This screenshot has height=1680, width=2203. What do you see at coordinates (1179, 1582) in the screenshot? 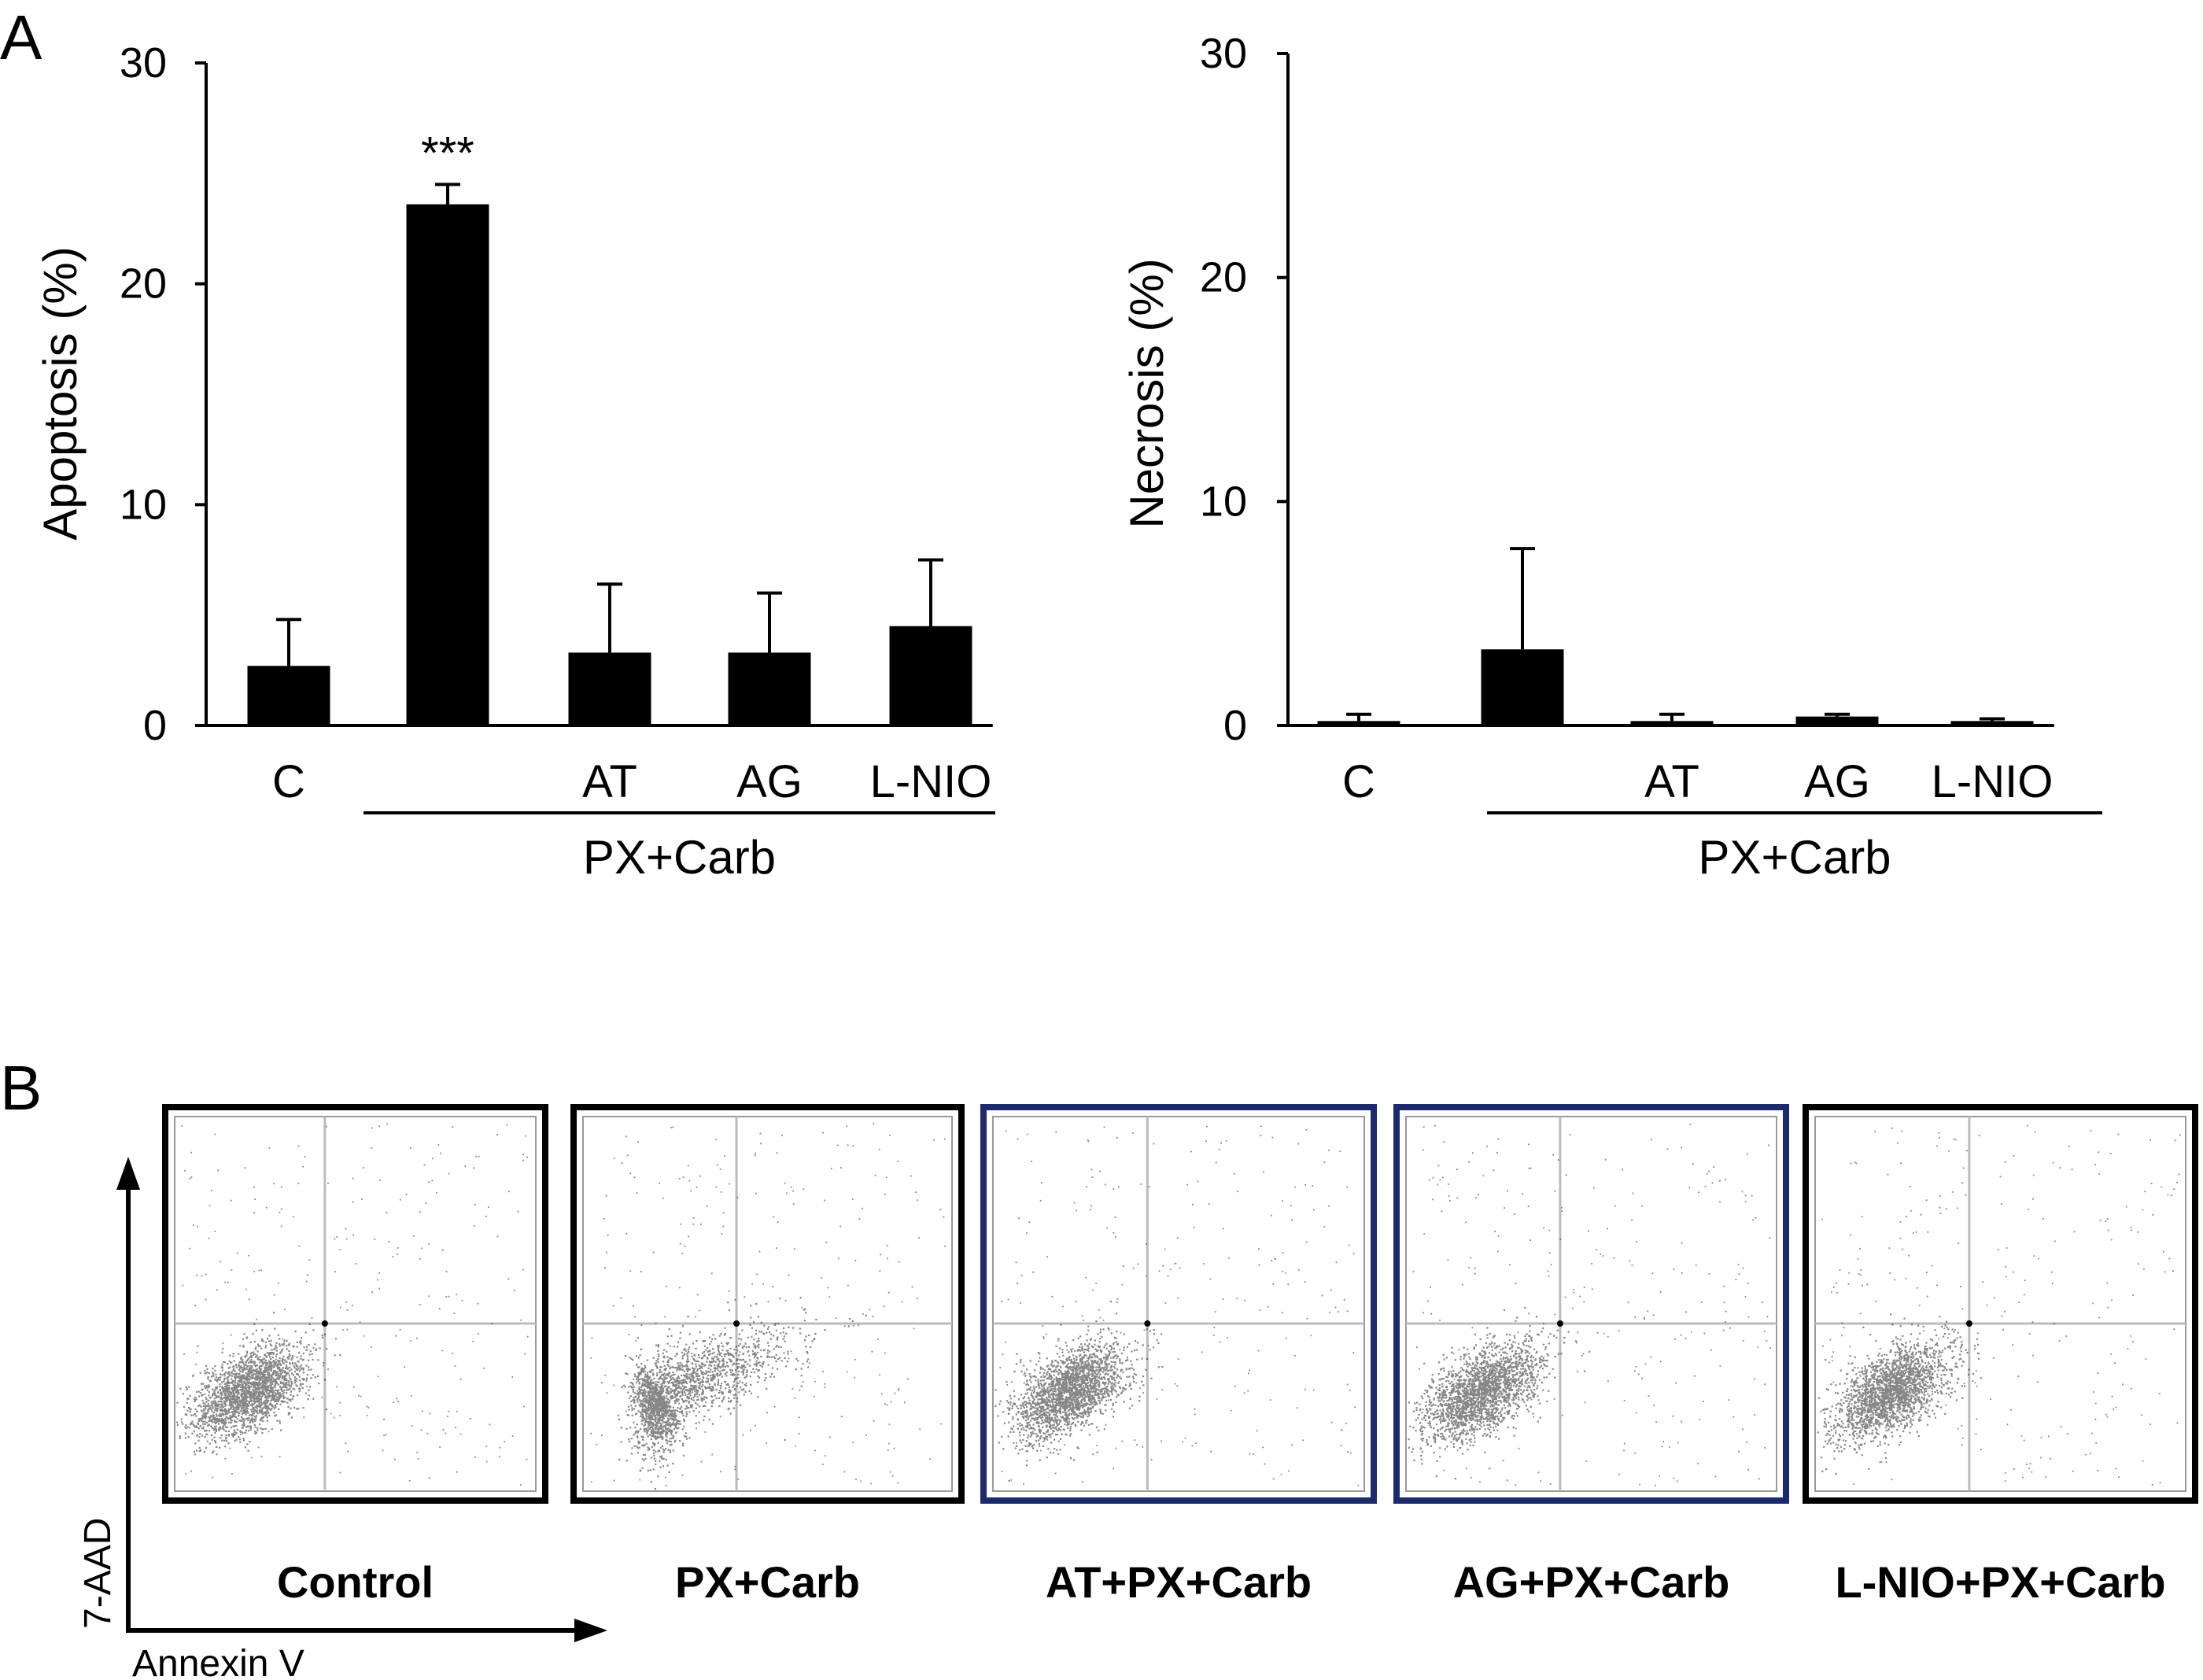
I see `flow-plot-title: AT+PX+Carb` at bounding box center [1179, 1582].